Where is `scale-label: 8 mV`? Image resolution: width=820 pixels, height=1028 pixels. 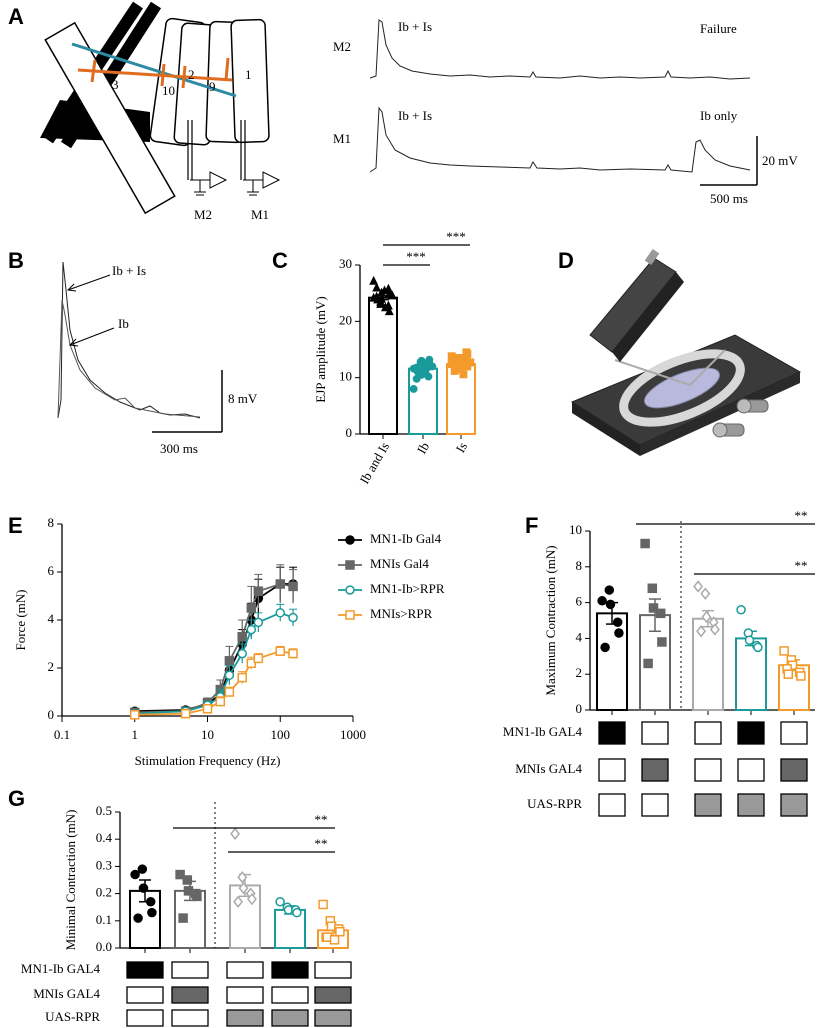
scale-label: 8 mV is located at coordinates (243, 398).